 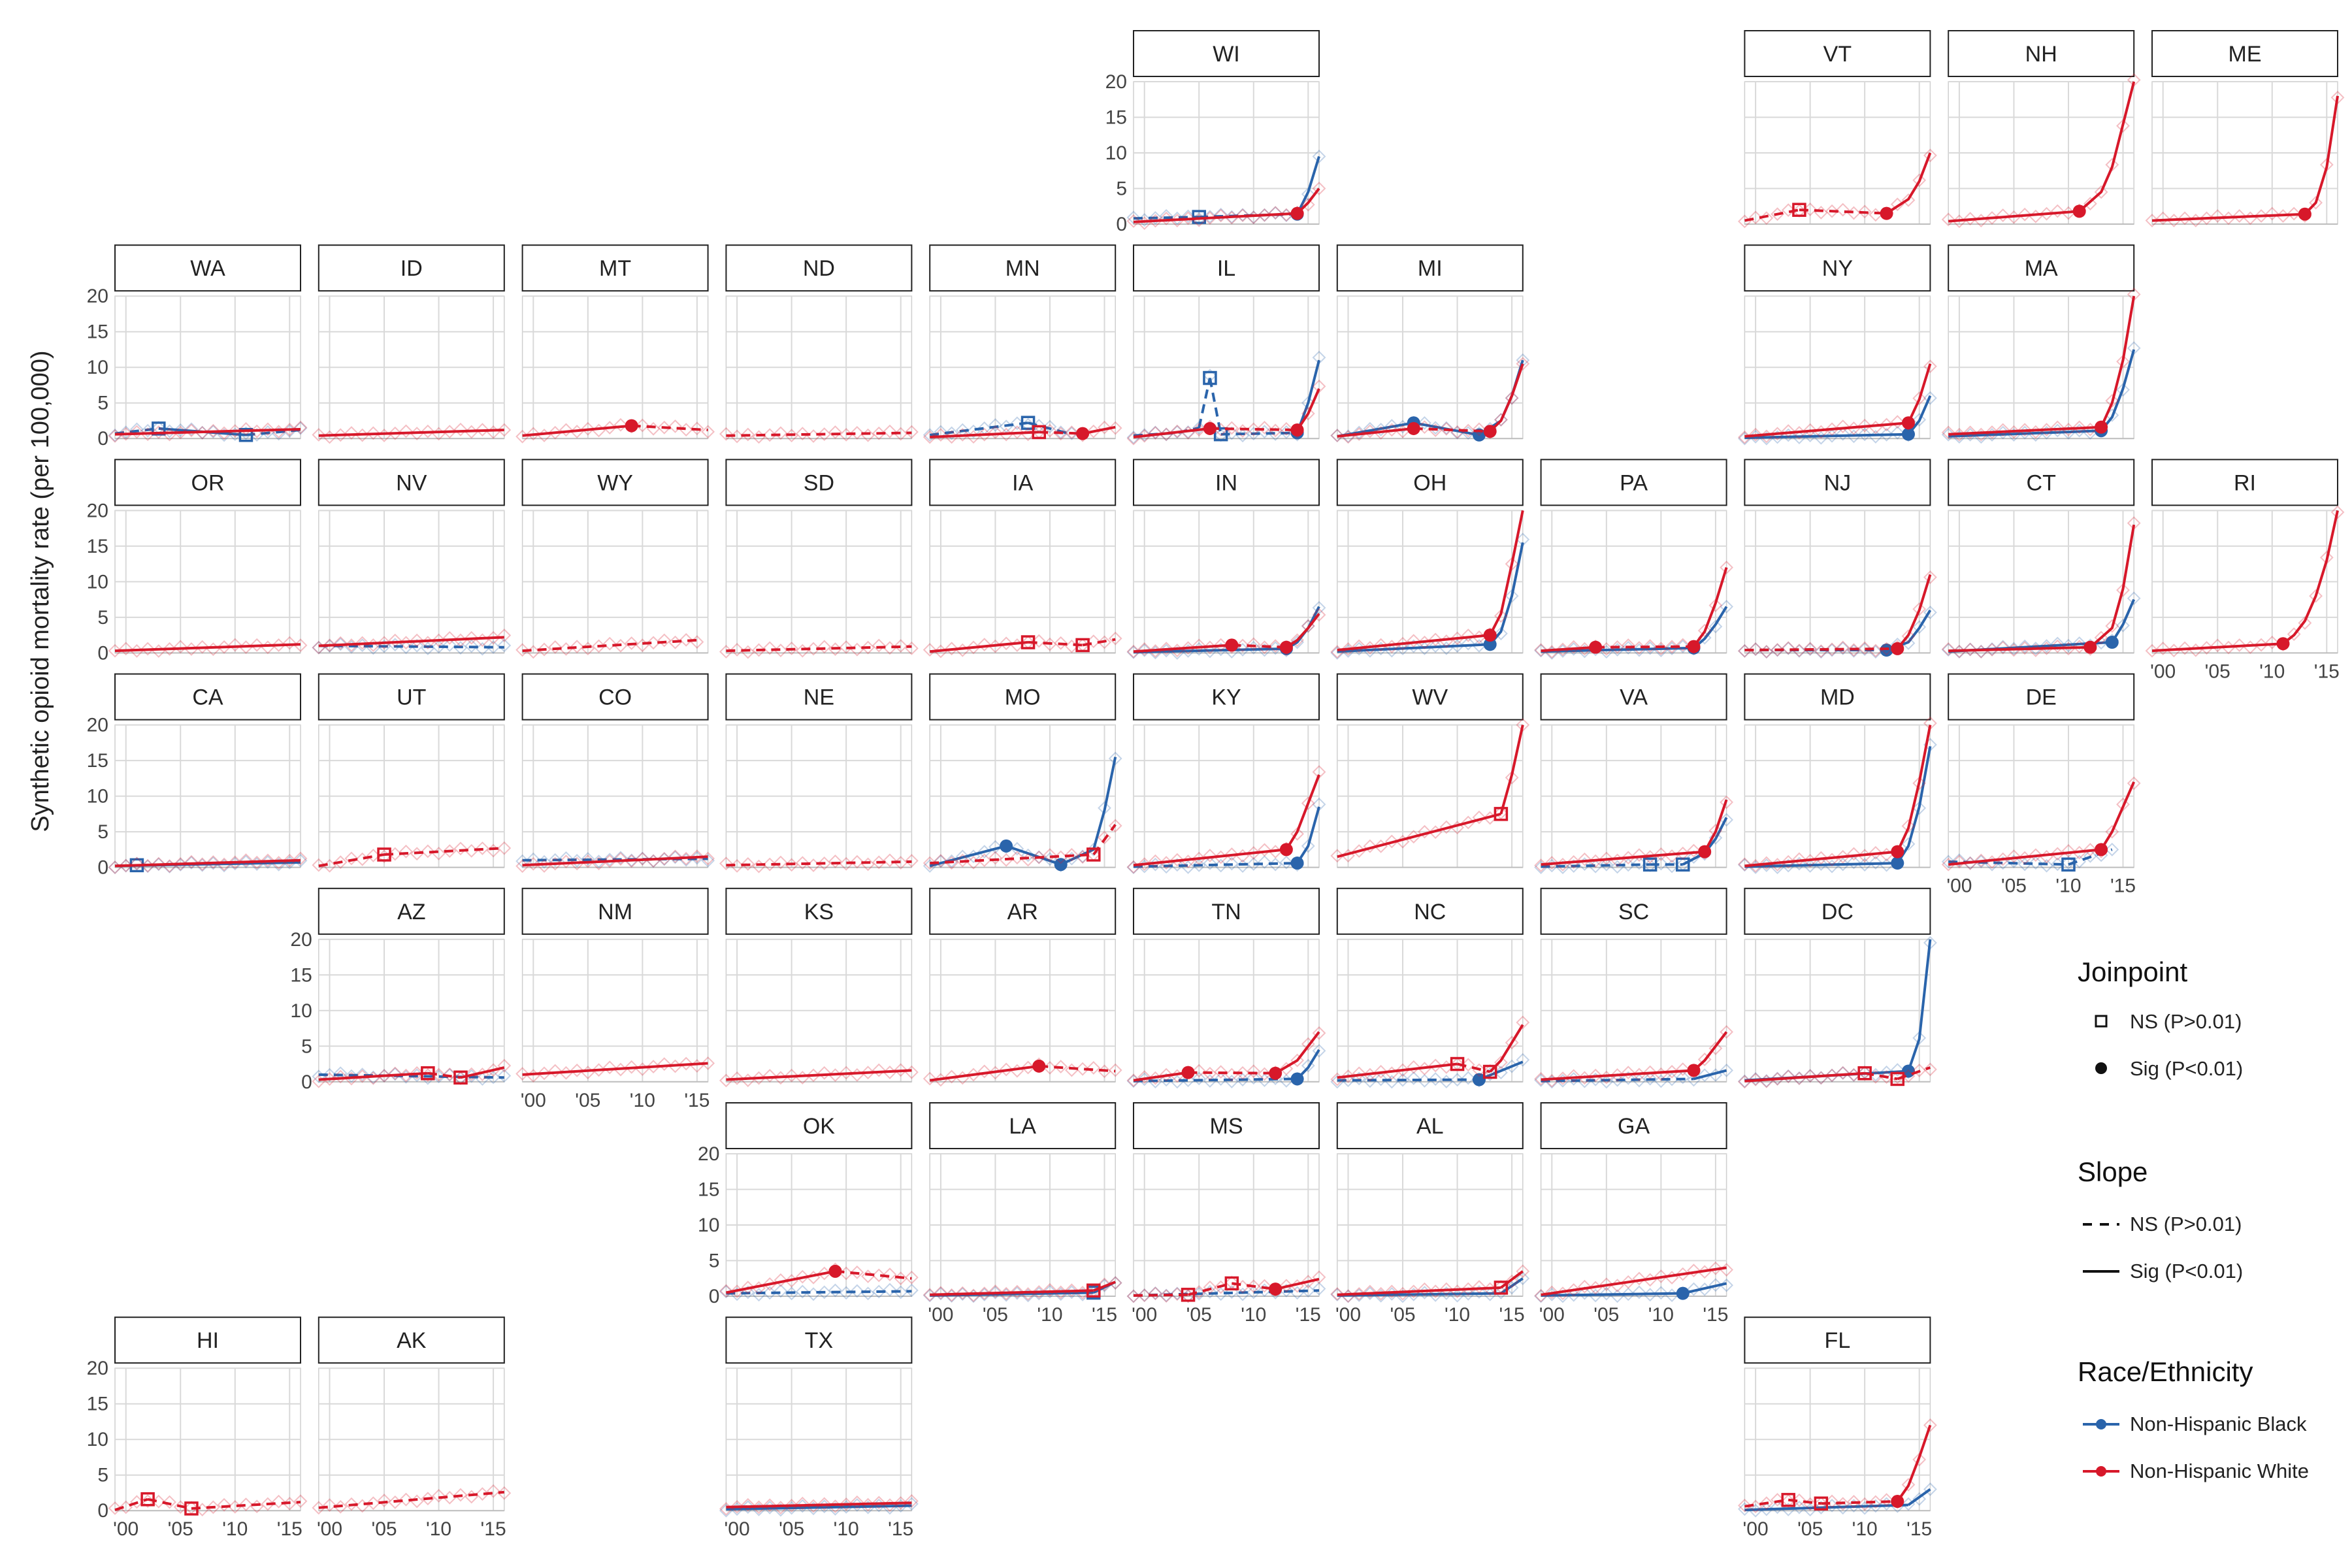 What do you see at coordinates (2186, 1271) in the screenshot?
I see `legend-slope-sig-label: Sig (P<0.01)` at bounding box center [2186, 1271].